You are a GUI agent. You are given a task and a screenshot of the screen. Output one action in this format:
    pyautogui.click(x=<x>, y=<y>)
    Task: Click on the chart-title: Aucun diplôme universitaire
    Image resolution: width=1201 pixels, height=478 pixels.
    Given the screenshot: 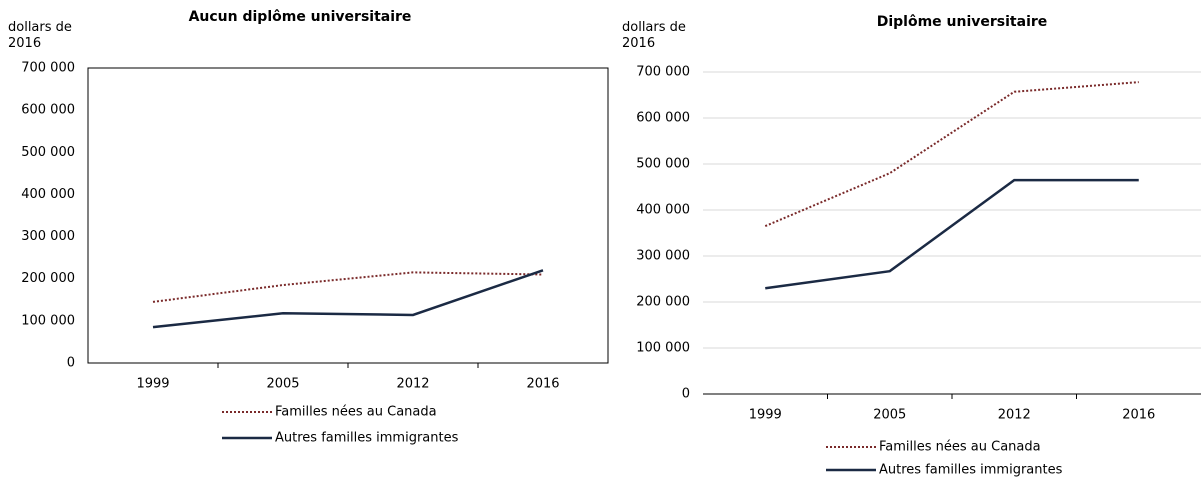 What is the action you would take?
    pyautogui.click(x=300, y=17)
    